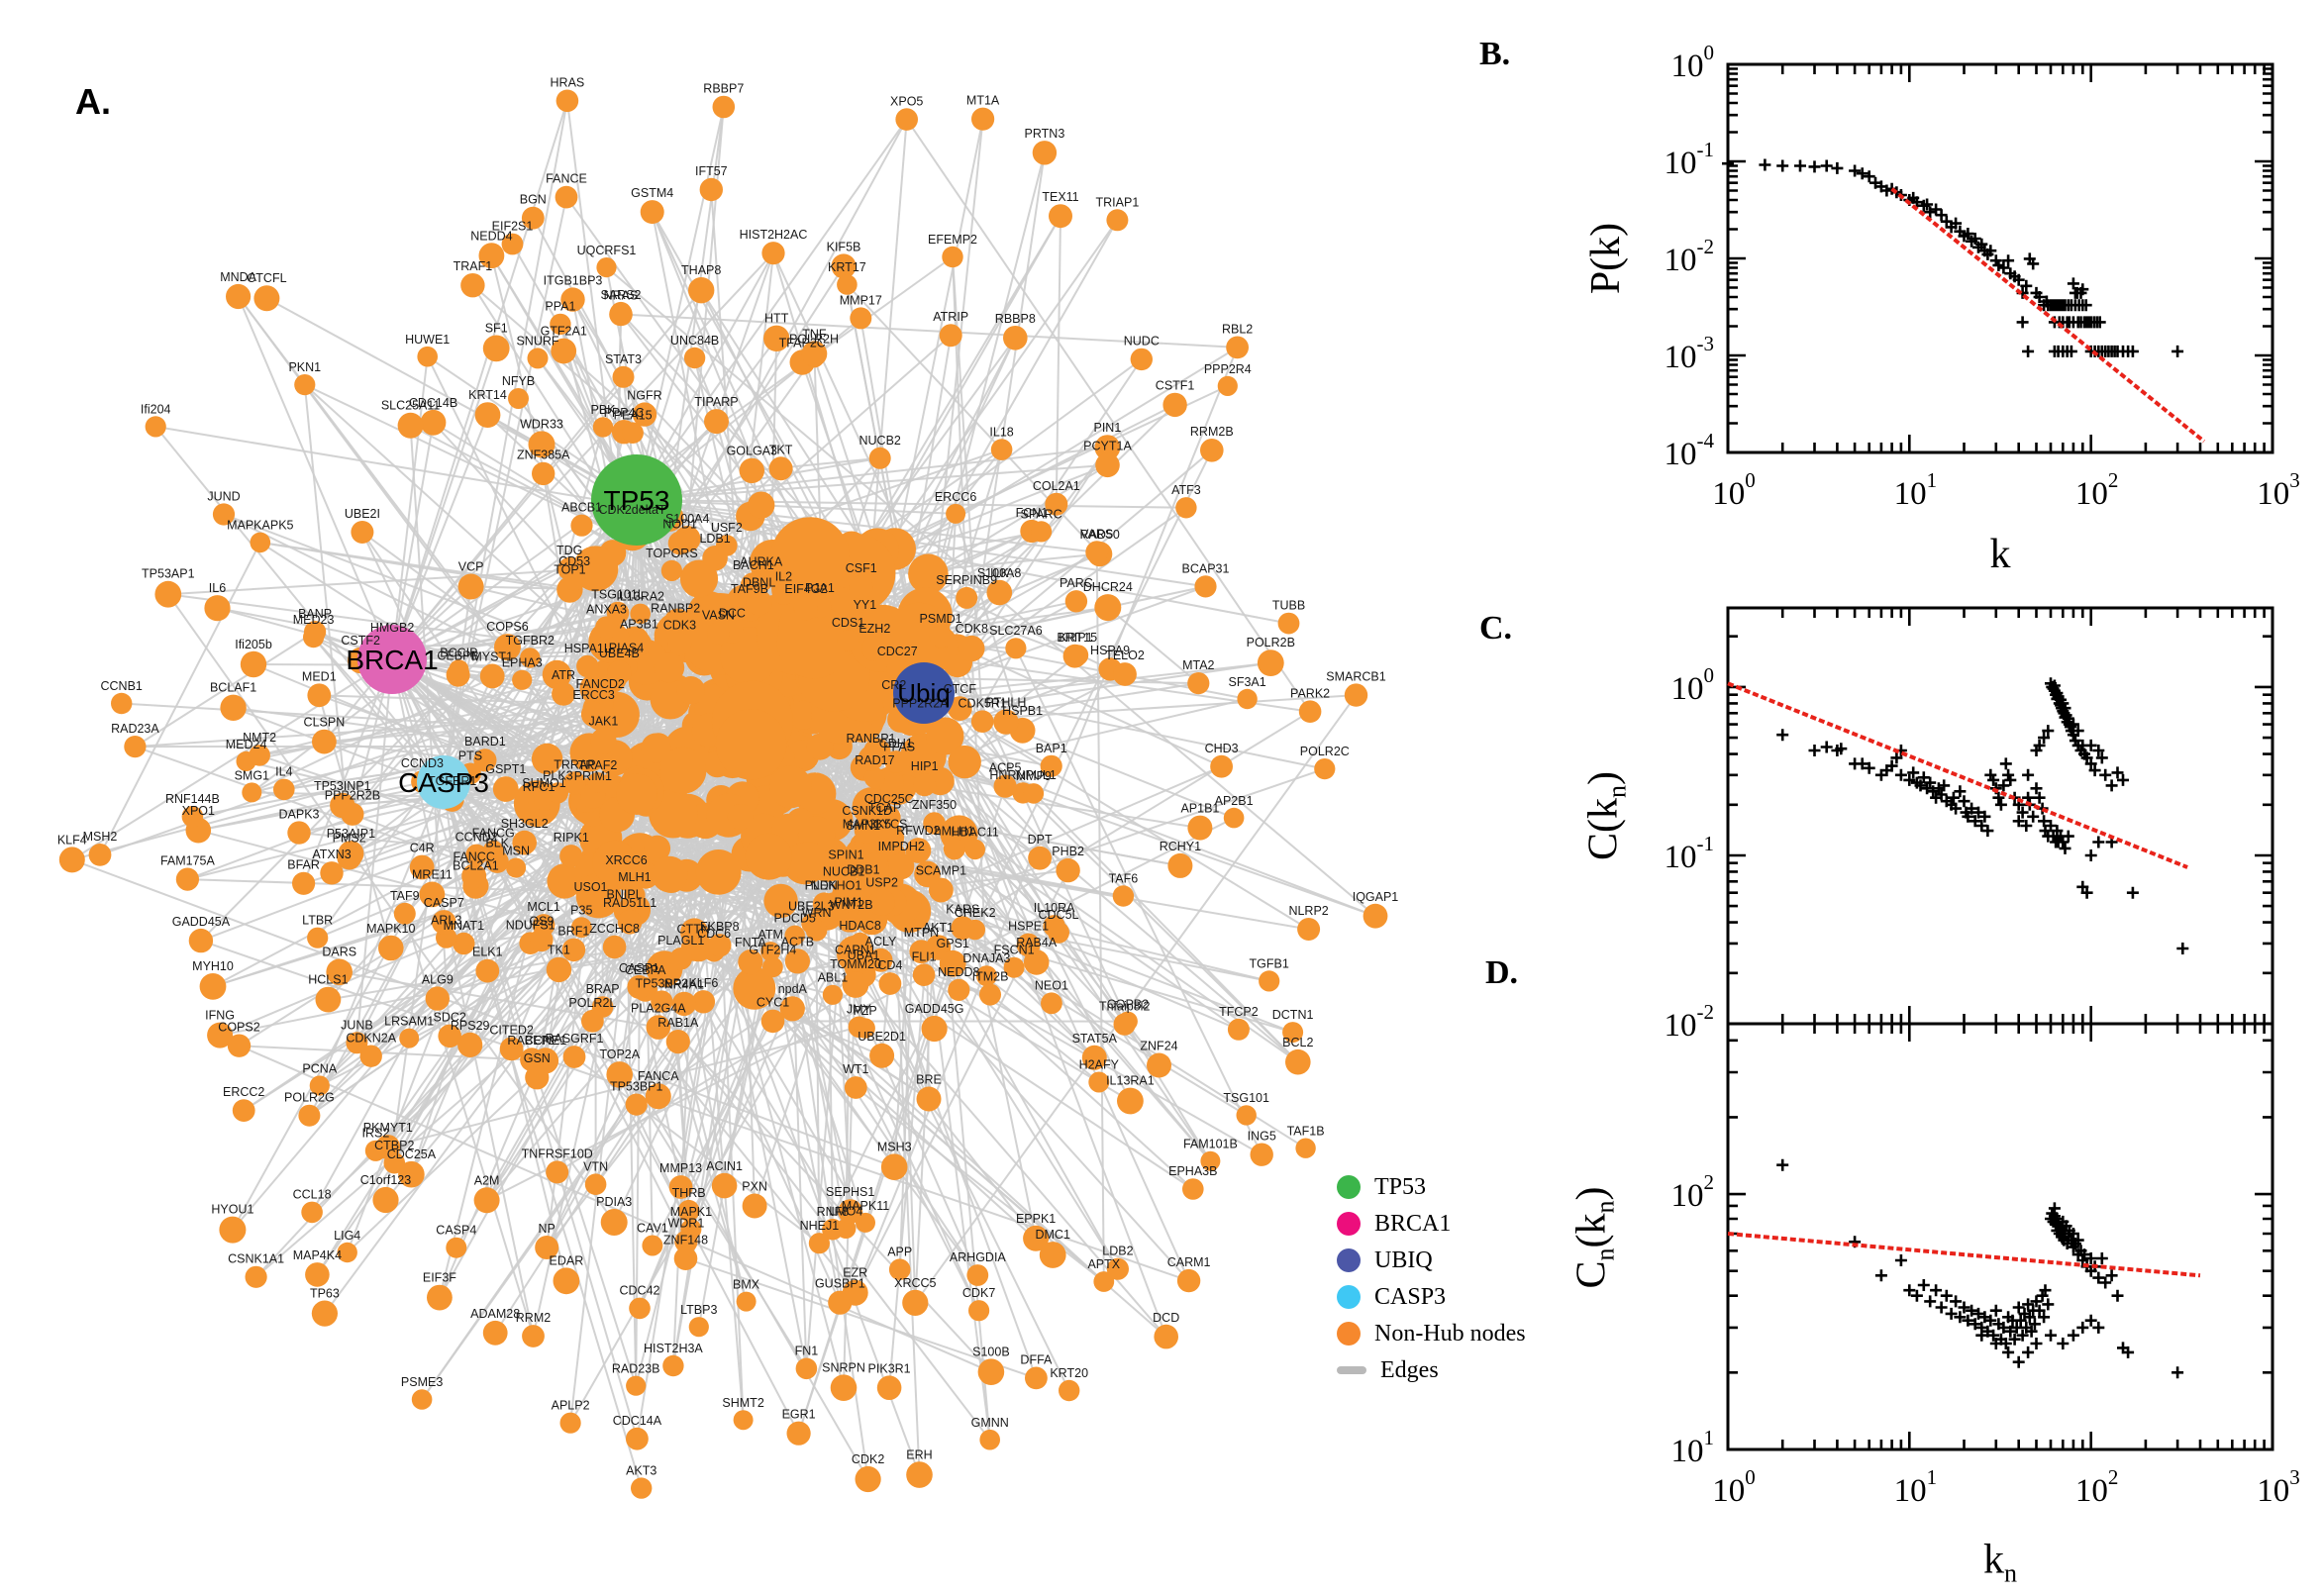 The width and height of the screenshot is (2323, 1596). Describe the element at coordinates (1271, 642) in the screenshot. I see `gene-label: POLR2B` at that location.